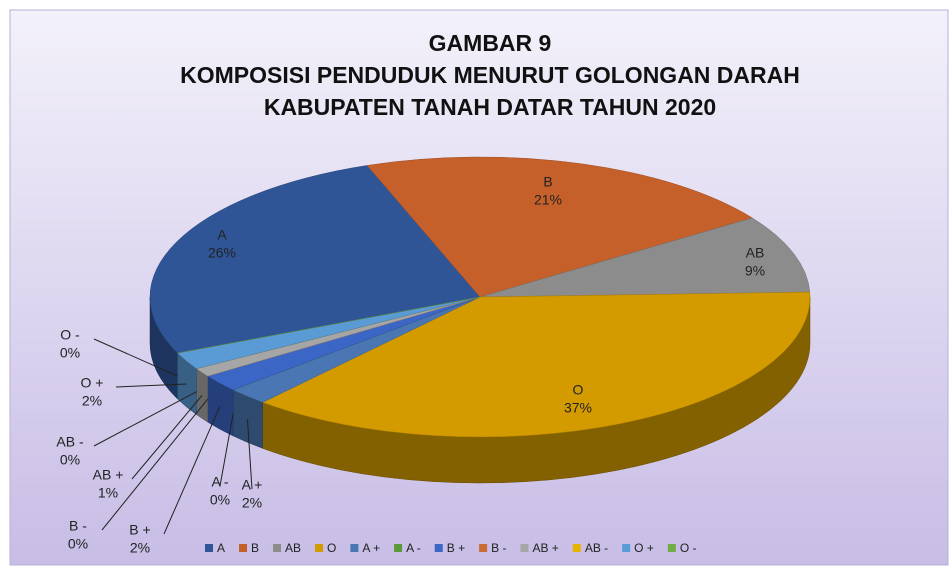 The height and width of the screenshot is (568, 951). I want to click on data-label-category: A +, so click(252, 485).